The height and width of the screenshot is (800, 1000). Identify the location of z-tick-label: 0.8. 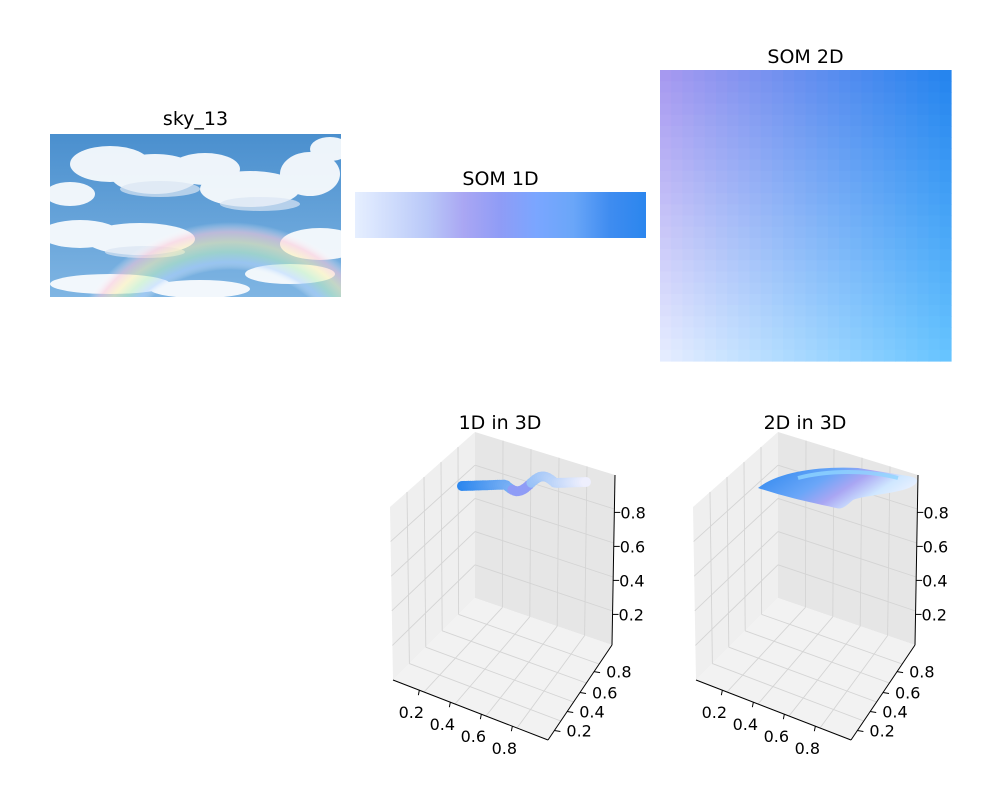
(935, 512).